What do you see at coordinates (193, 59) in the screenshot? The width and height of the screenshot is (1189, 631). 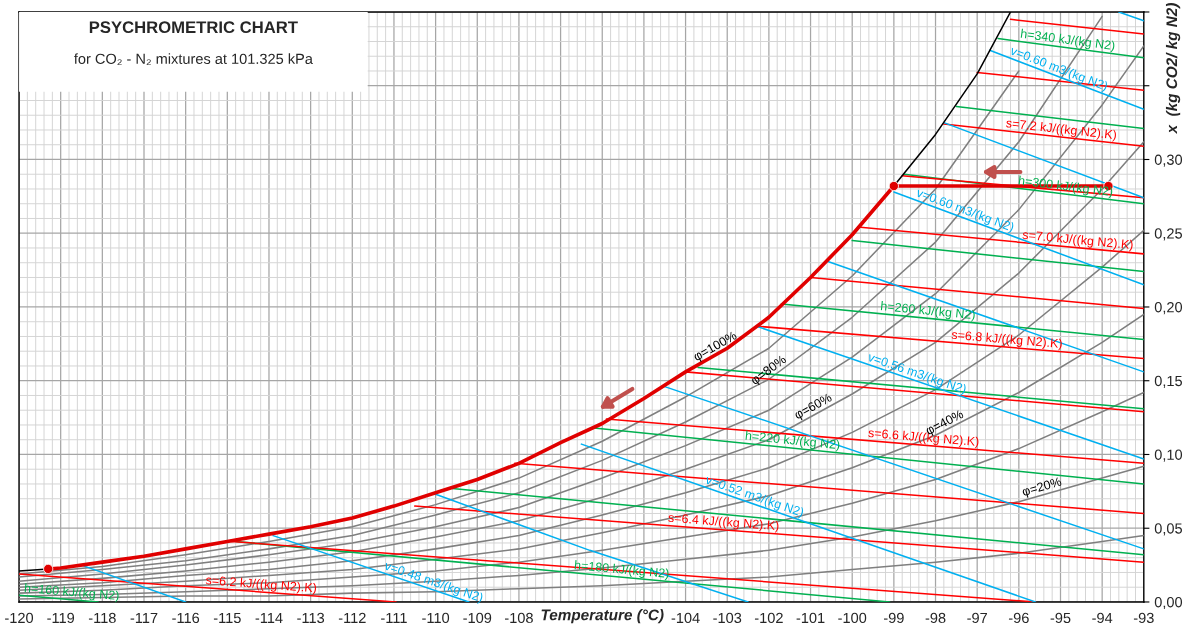 I see `text: for CO₂ - N₂ mixtures at 101.325 kPa` at bounding box center [193, 59].